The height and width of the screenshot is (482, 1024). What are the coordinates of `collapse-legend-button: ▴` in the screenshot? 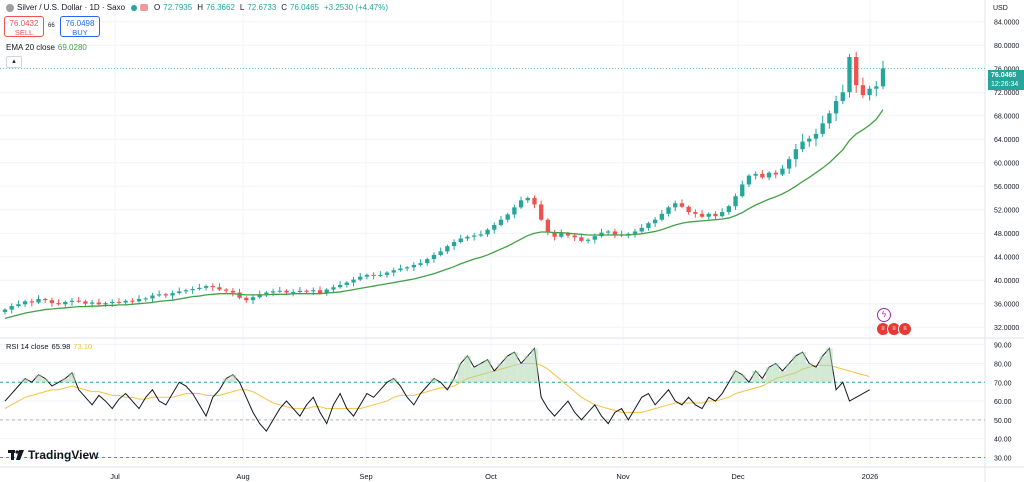 It's located at (14, 62).